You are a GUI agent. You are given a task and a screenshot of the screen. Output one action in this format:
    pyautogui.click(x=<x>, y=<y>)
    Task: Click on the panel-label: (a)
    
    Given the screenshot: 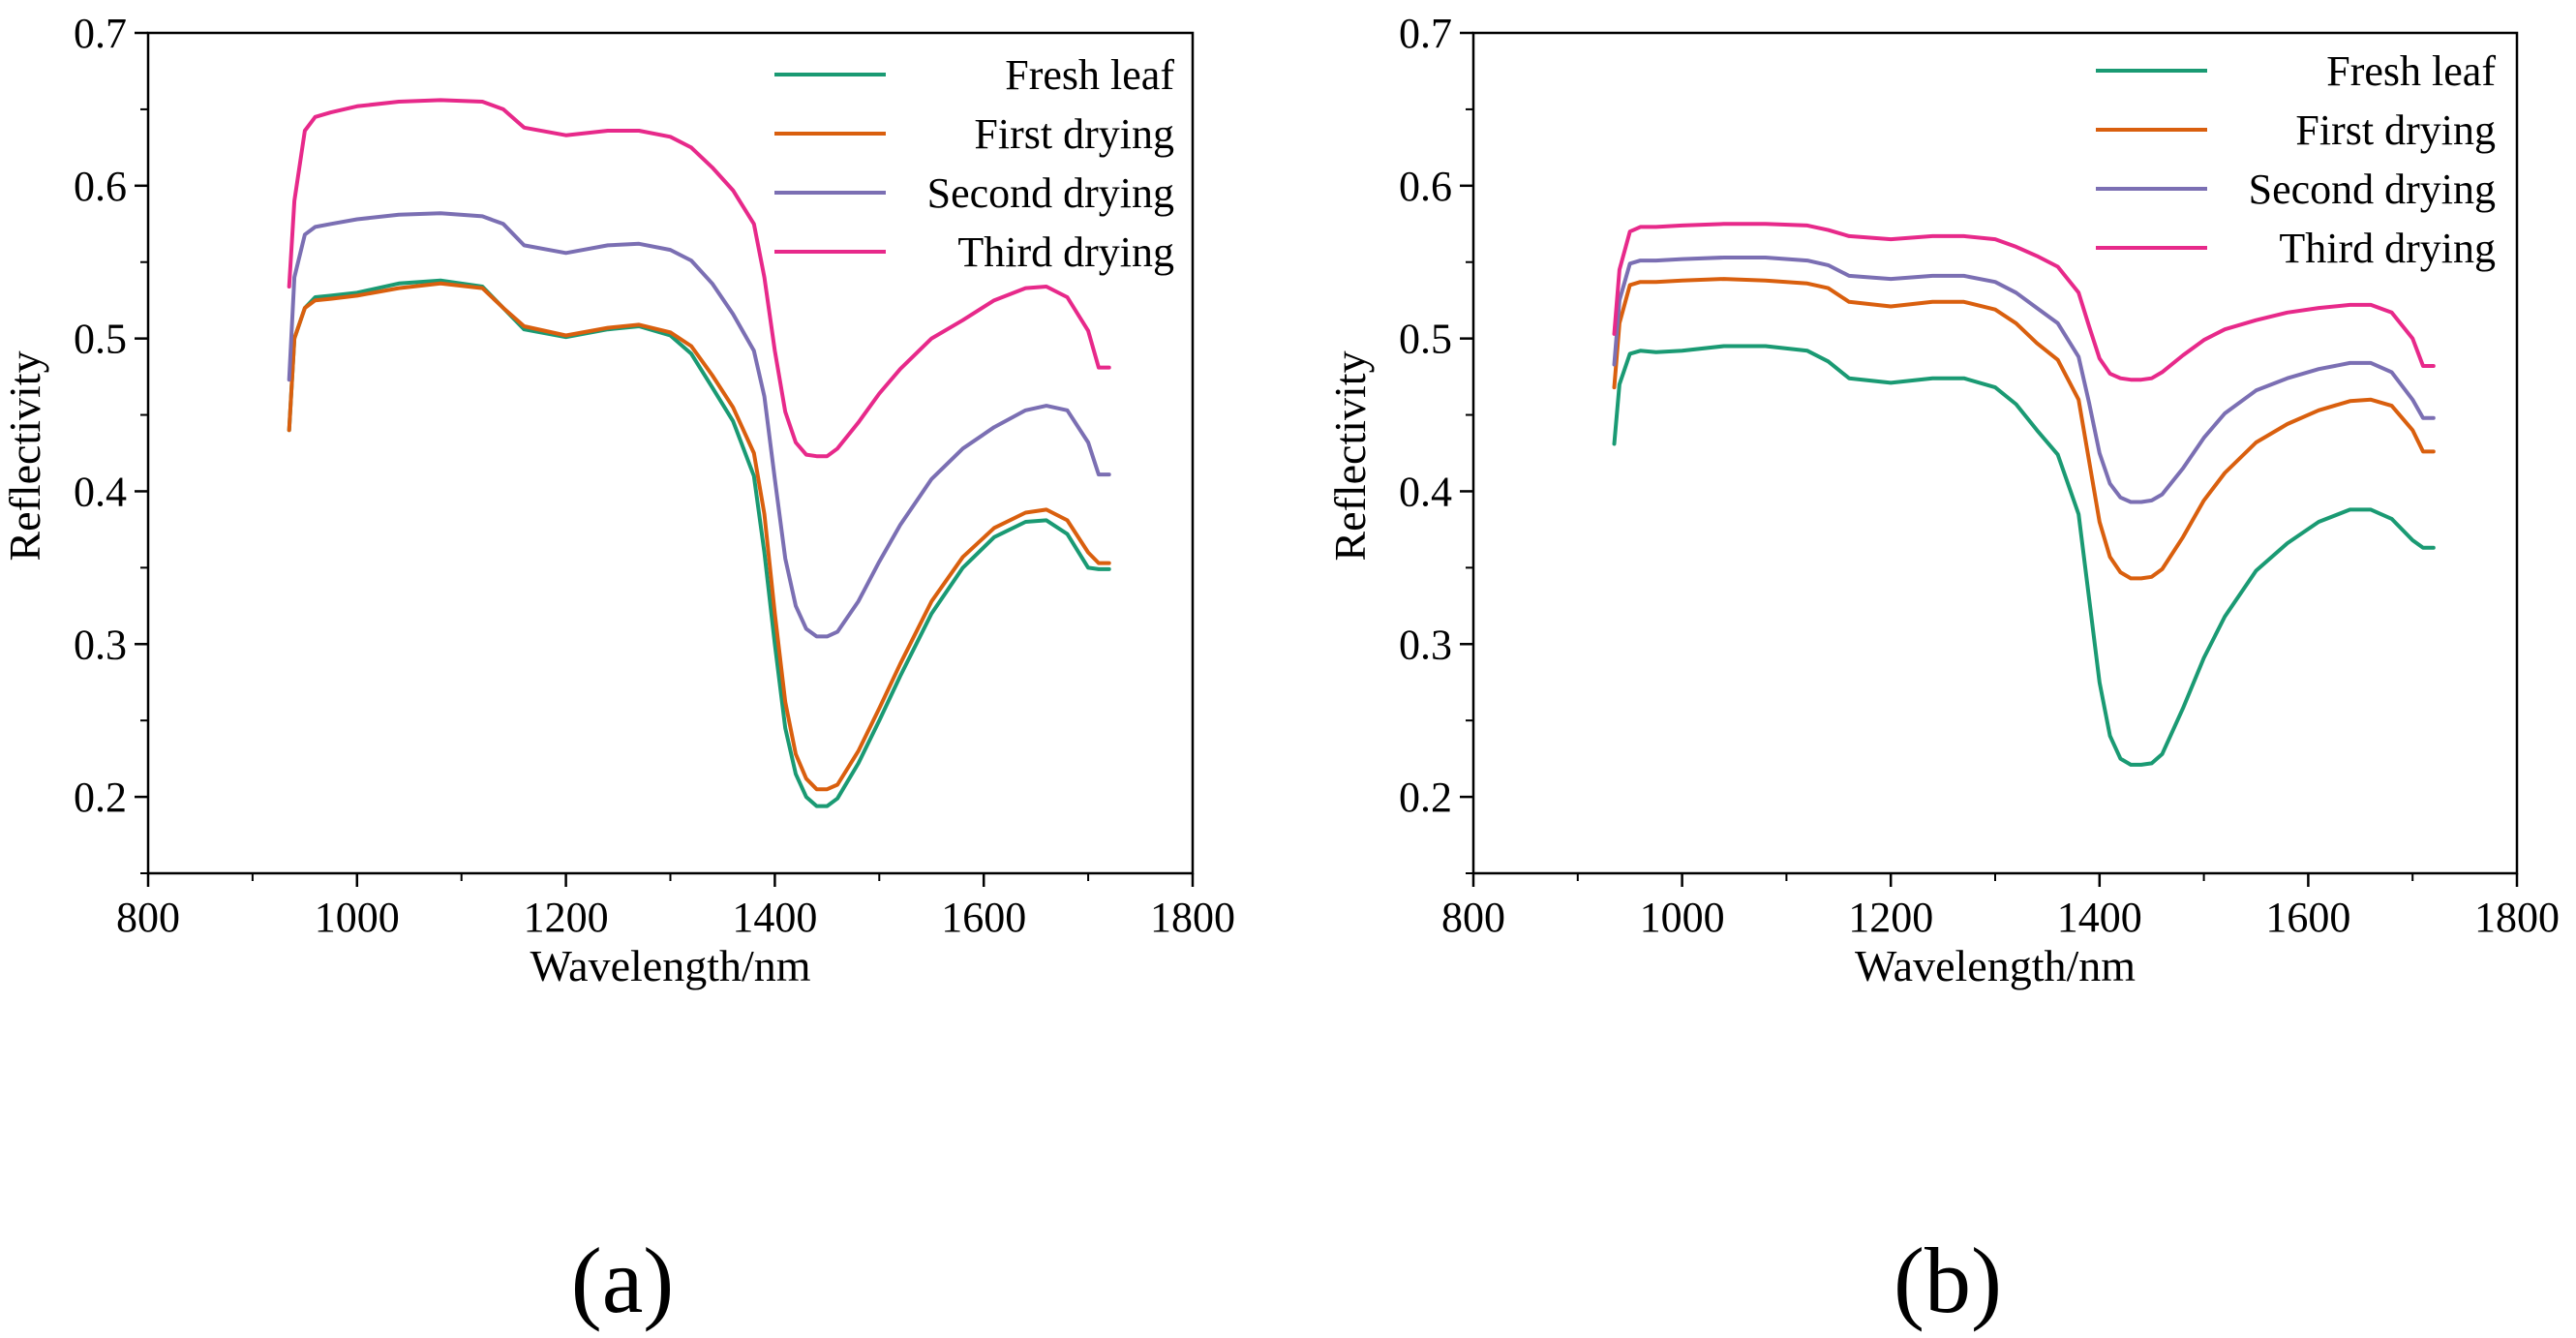 What is the action you would take?
    pyautogui.click(x=623, y=1280)
    